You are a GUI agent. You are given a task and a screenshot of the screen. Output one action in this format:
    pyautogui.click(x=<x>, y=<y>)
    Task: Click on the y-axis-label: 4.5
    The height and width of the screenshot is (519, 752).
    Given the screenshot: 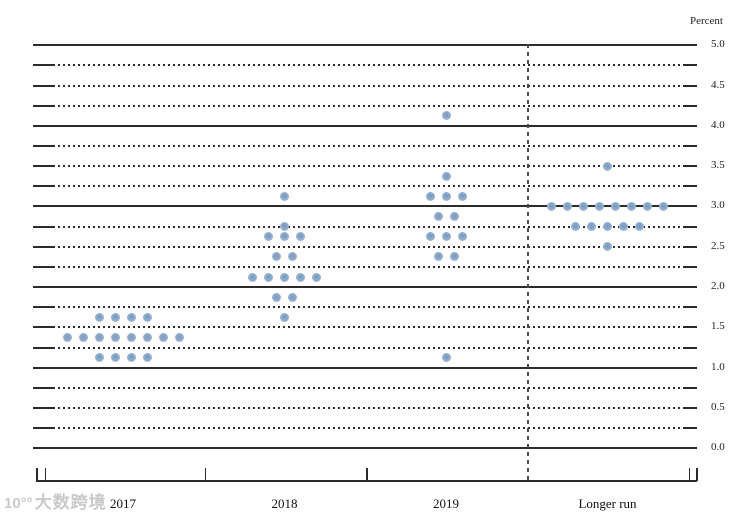 What is the action you would take?
    pyautogui.click(x=718, y=84)
    